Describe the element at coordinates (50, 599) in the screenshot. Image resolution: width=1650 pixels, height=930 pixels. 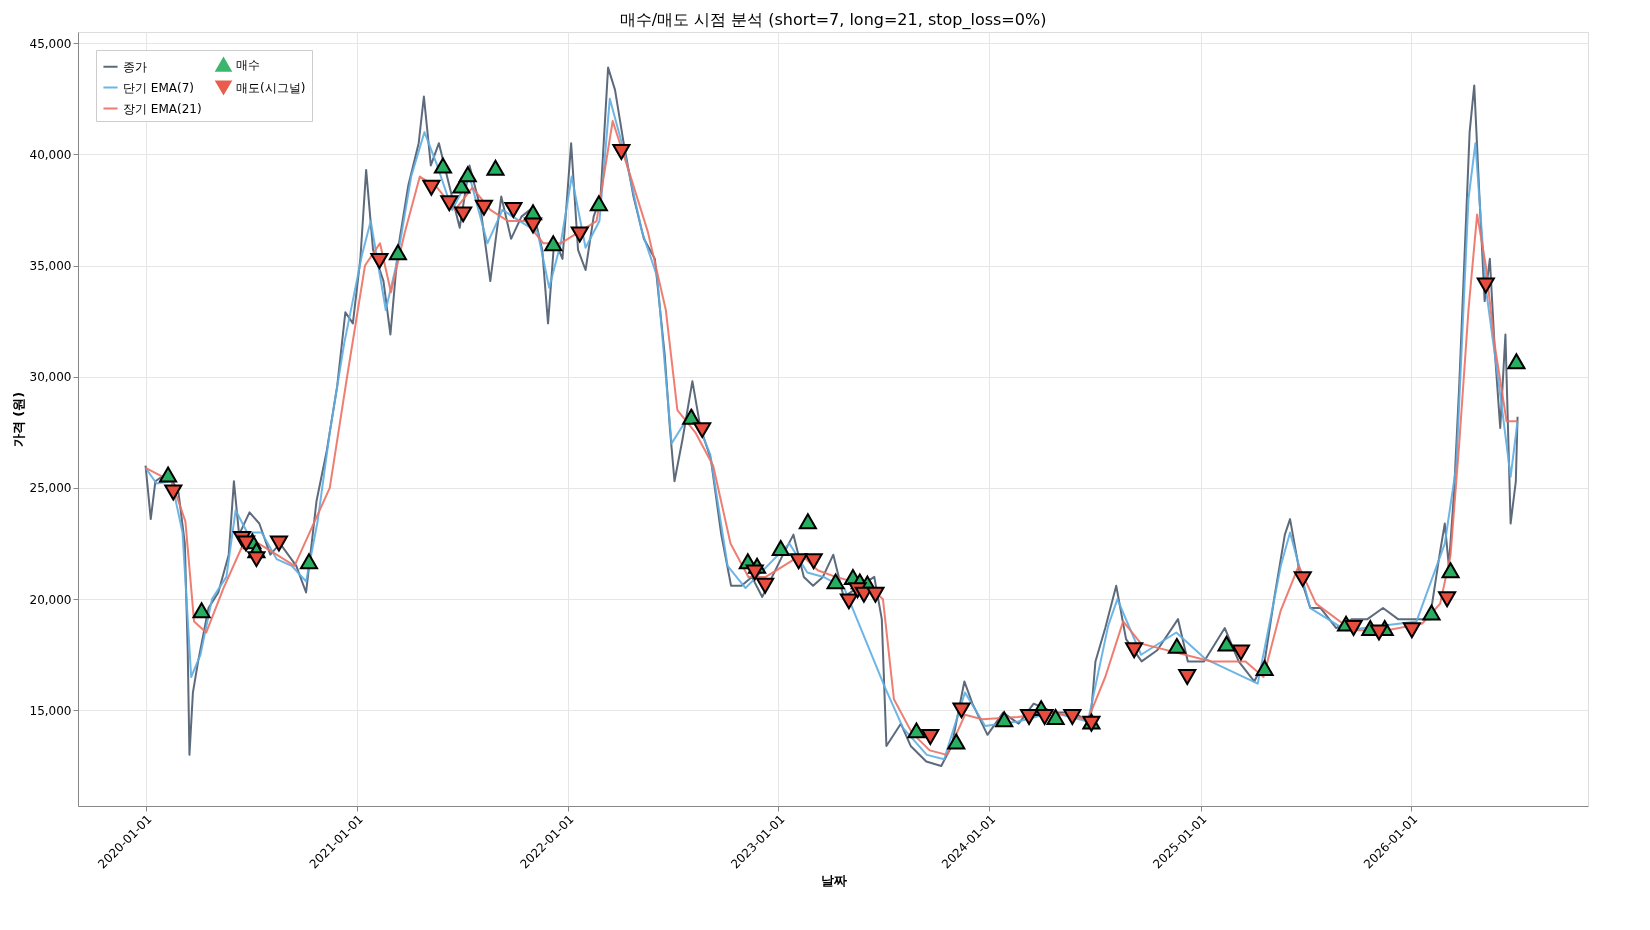
I see `y-tick-label: 20,000` at that location.